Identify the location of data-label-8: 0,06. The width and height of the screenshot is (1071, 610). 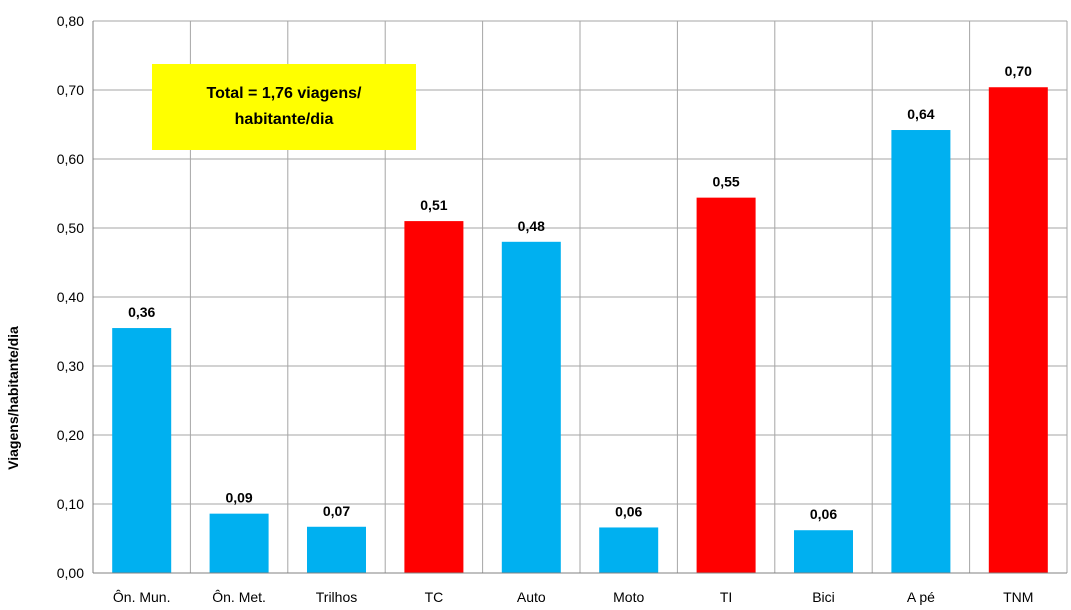
(823, 514).